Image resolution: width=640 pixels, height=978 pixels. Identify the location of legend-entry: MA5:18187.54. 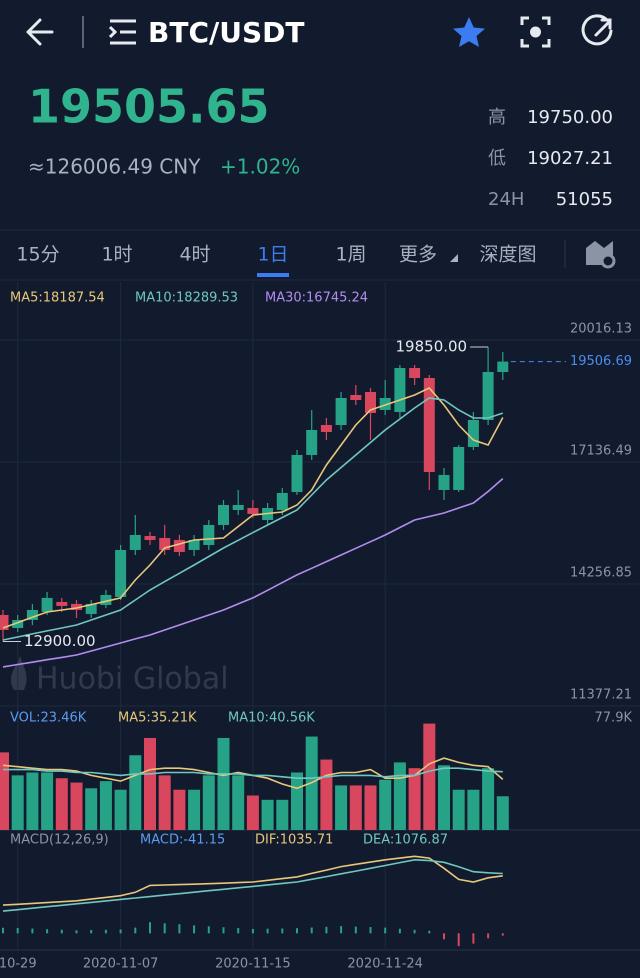
(57, 298).